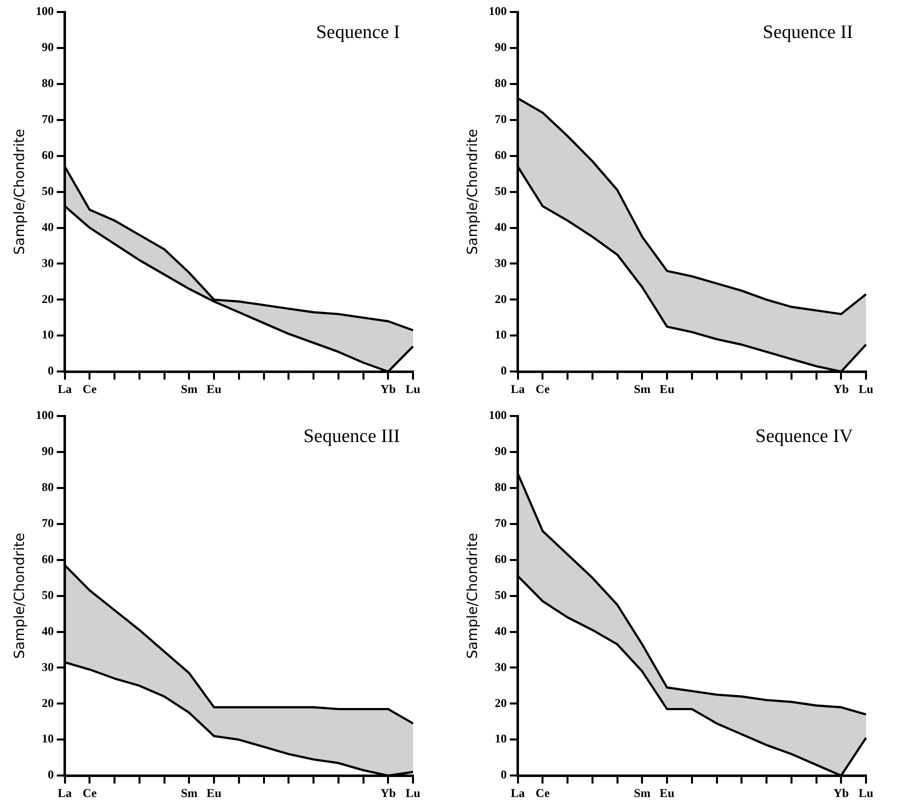 The image size is (907, 809). Describe the element at coordinates (351, 436) in the screenshot. I see `text: Sequence III` at that location.